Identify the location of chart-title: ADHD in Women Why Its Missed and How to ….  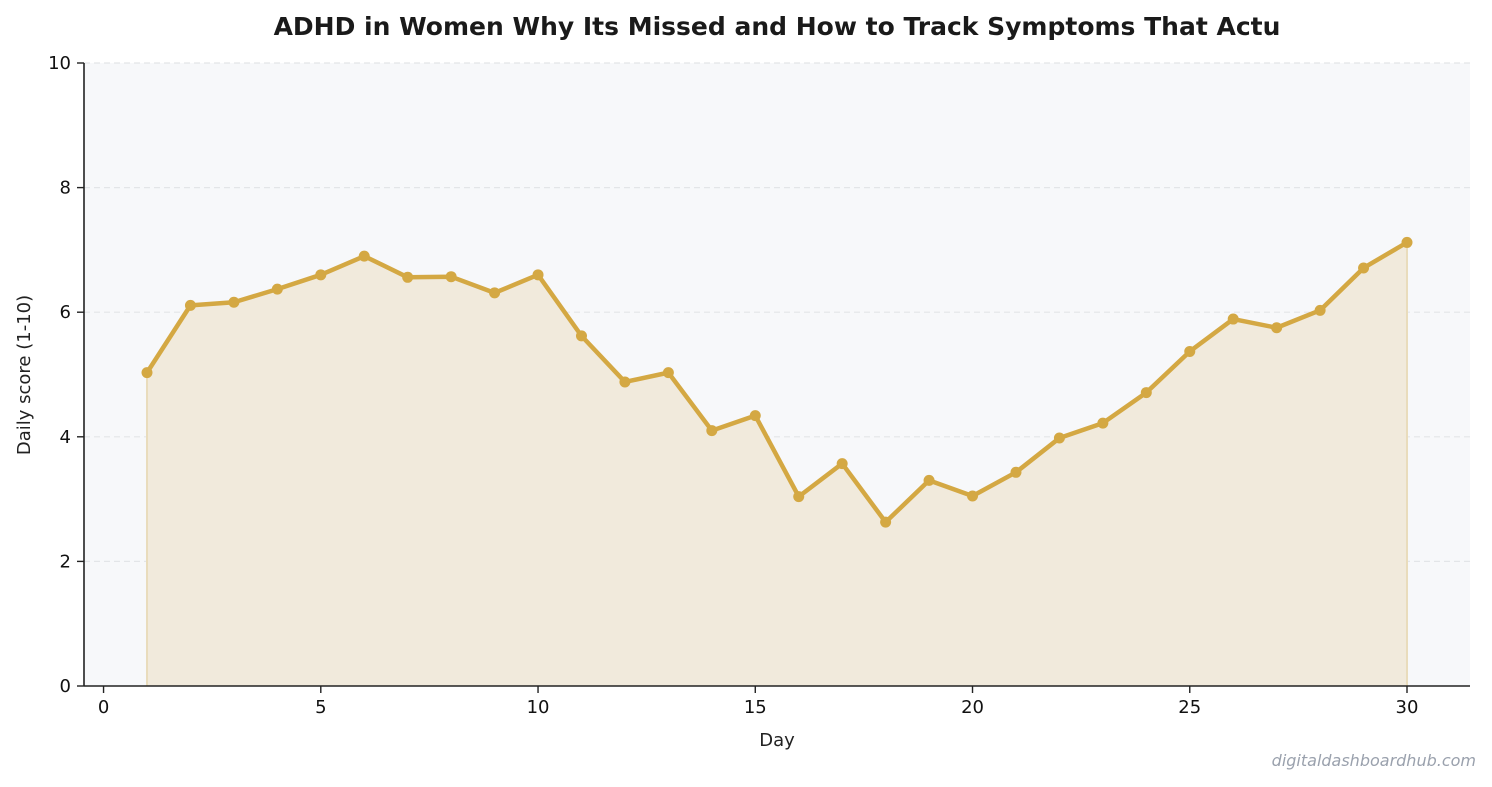
(777, 26).